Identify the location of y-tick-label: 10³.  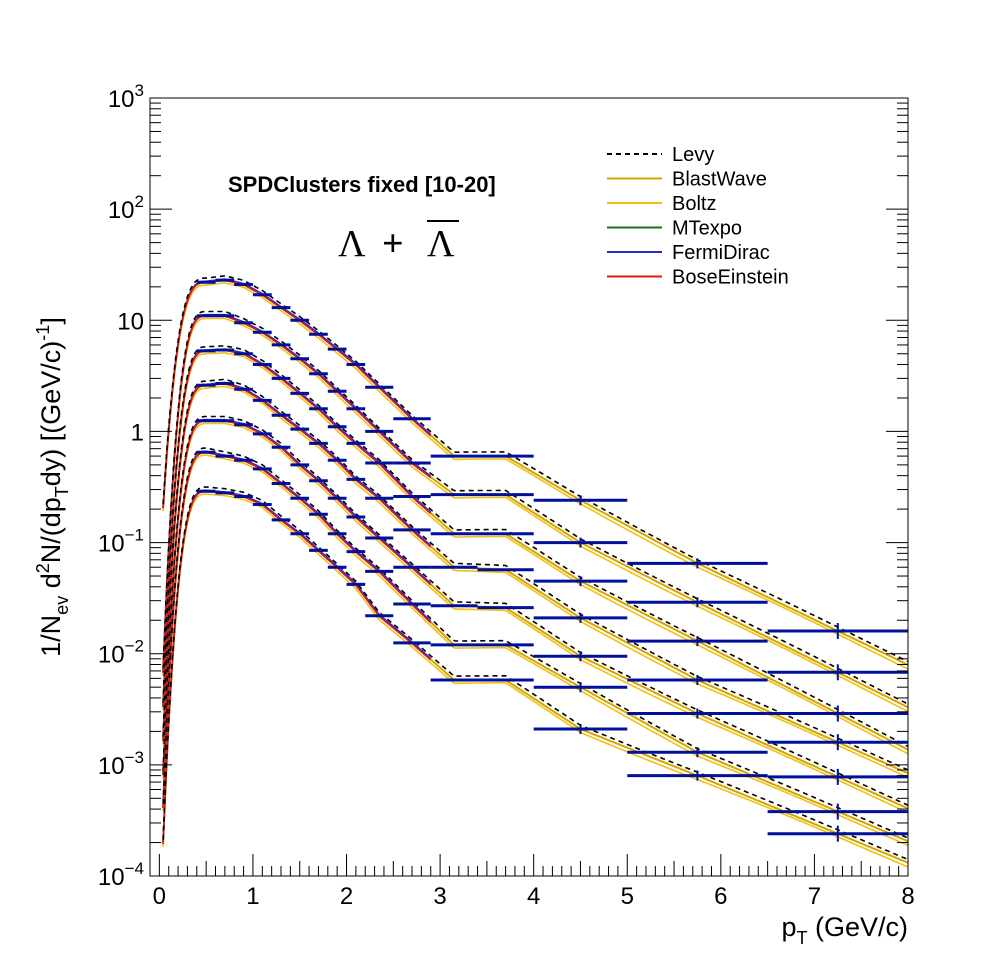
(126, 97).